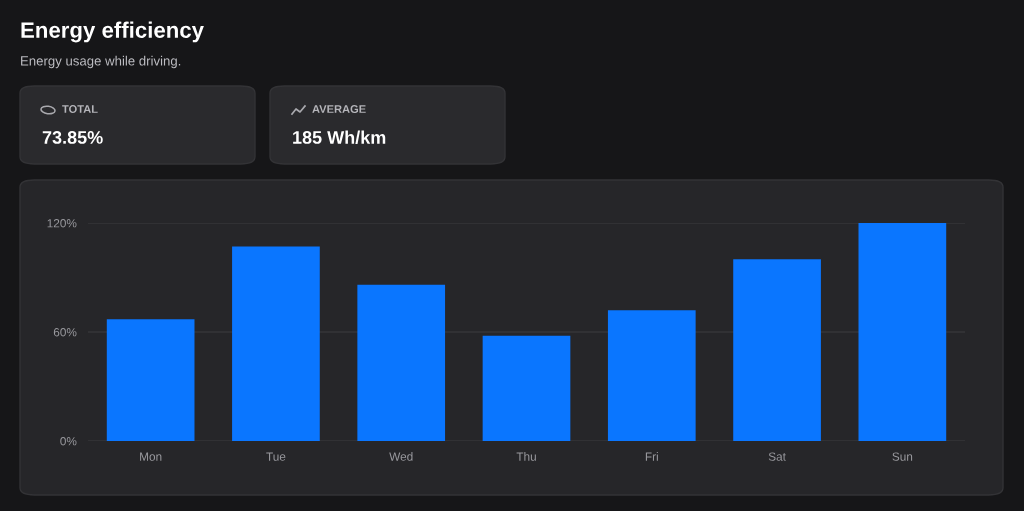  What do you see at coordinates (72, 137) in the screenshot?
I see `text: 73.85%` at bounding box center [72, 137].